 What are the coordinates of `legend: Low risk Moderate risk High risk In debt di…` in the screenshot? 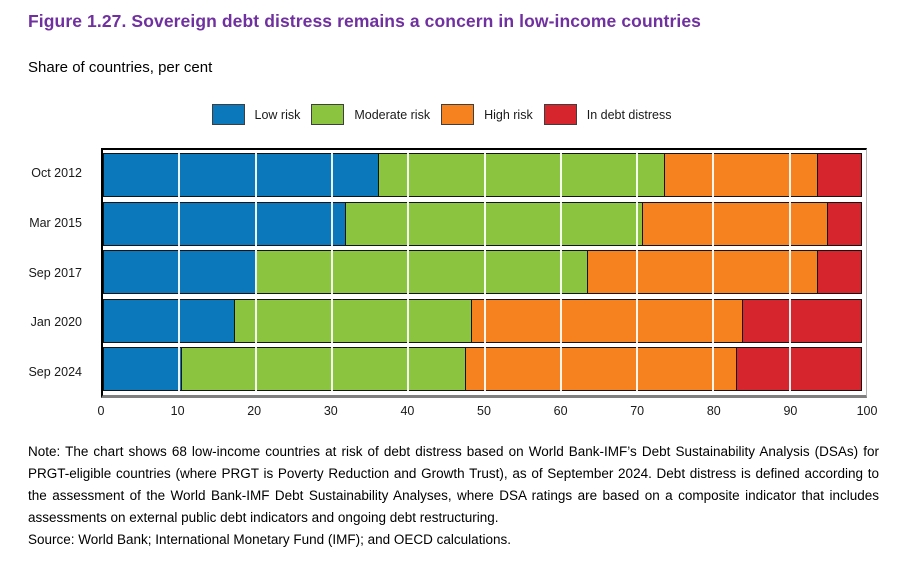 It's located at (447, 114).